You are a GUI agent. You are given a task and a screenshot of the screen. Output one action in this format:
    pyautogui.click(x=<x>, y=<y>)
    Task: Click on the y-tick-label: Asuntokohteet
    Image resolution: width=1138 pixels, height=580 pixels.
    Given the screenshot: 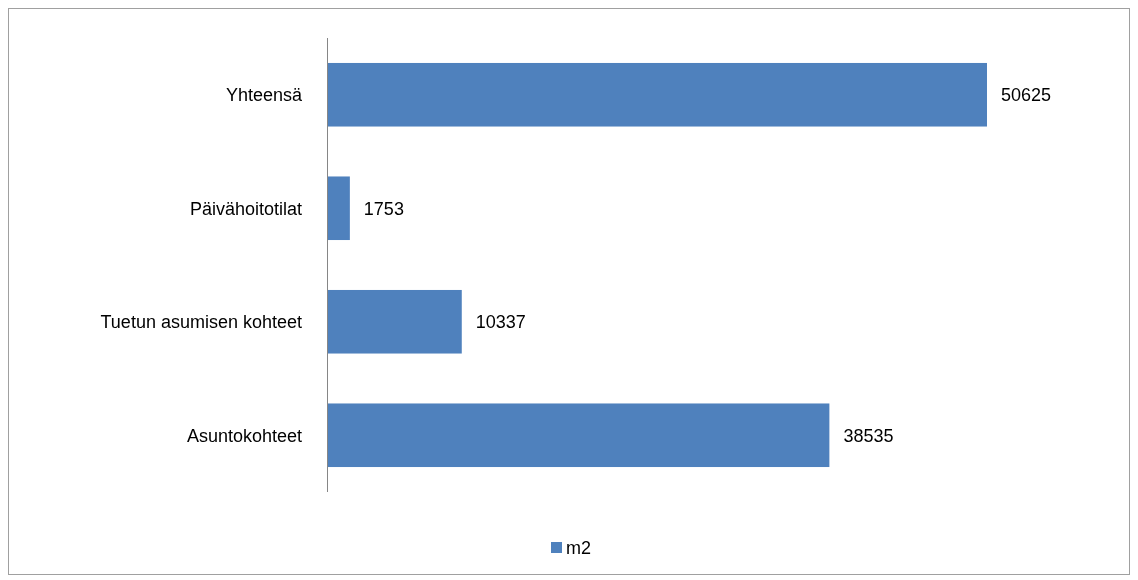 What is the action you would take?
    pyautogui.click(x=244, y=435)
    